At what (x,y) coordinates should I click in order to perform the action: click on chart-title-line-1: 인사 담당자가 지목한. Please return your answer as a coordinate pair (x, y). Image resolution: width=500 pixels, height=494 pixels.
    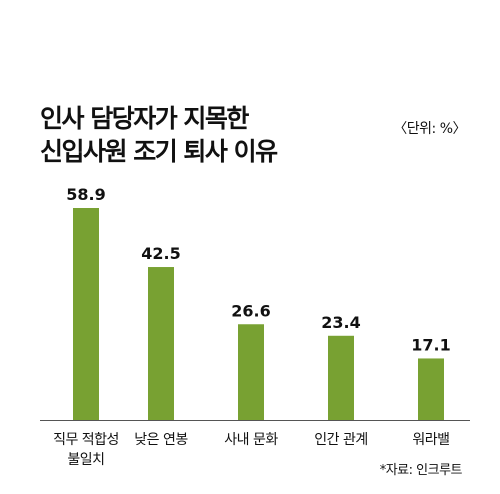
    Looking at the image, I should click on (144, 118).